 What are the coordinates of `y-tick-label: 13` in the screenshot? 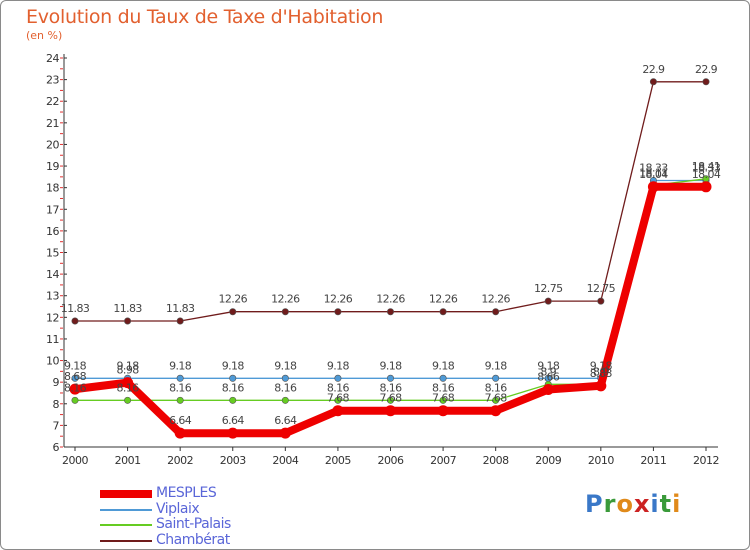 It's located at (52, 296).